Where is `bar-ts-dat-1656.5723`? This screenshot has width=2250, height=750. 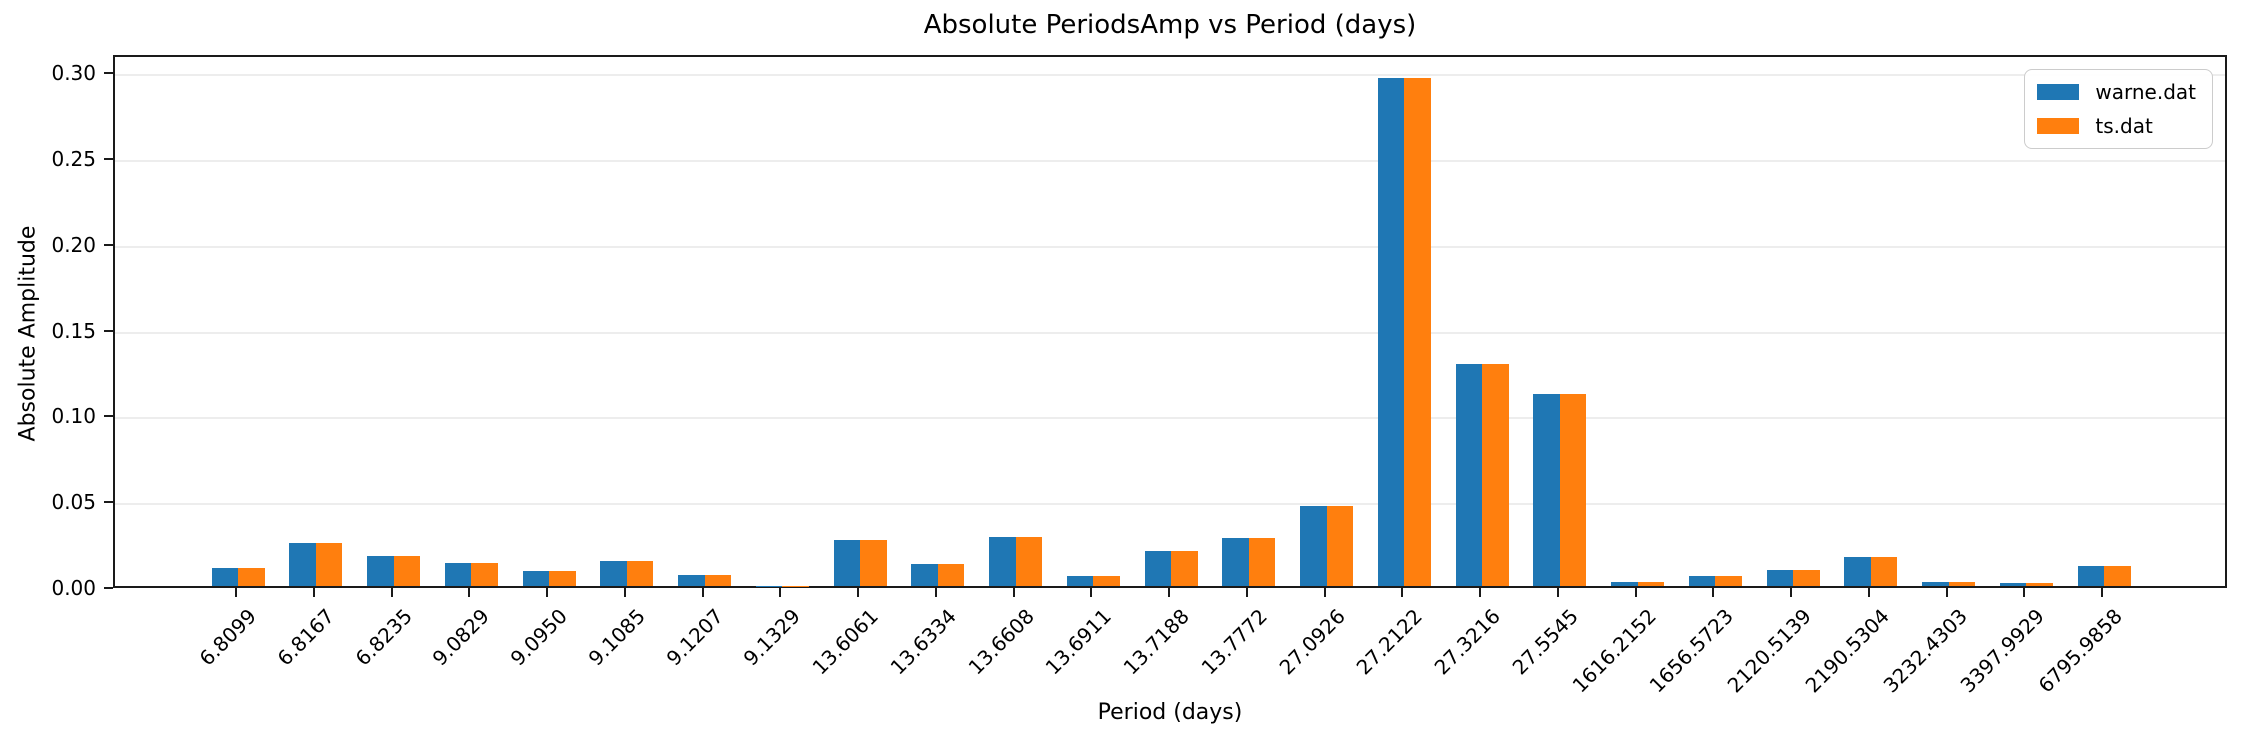
bar-ts-dat-1656.5723 is located at coordinates (1728, 581).